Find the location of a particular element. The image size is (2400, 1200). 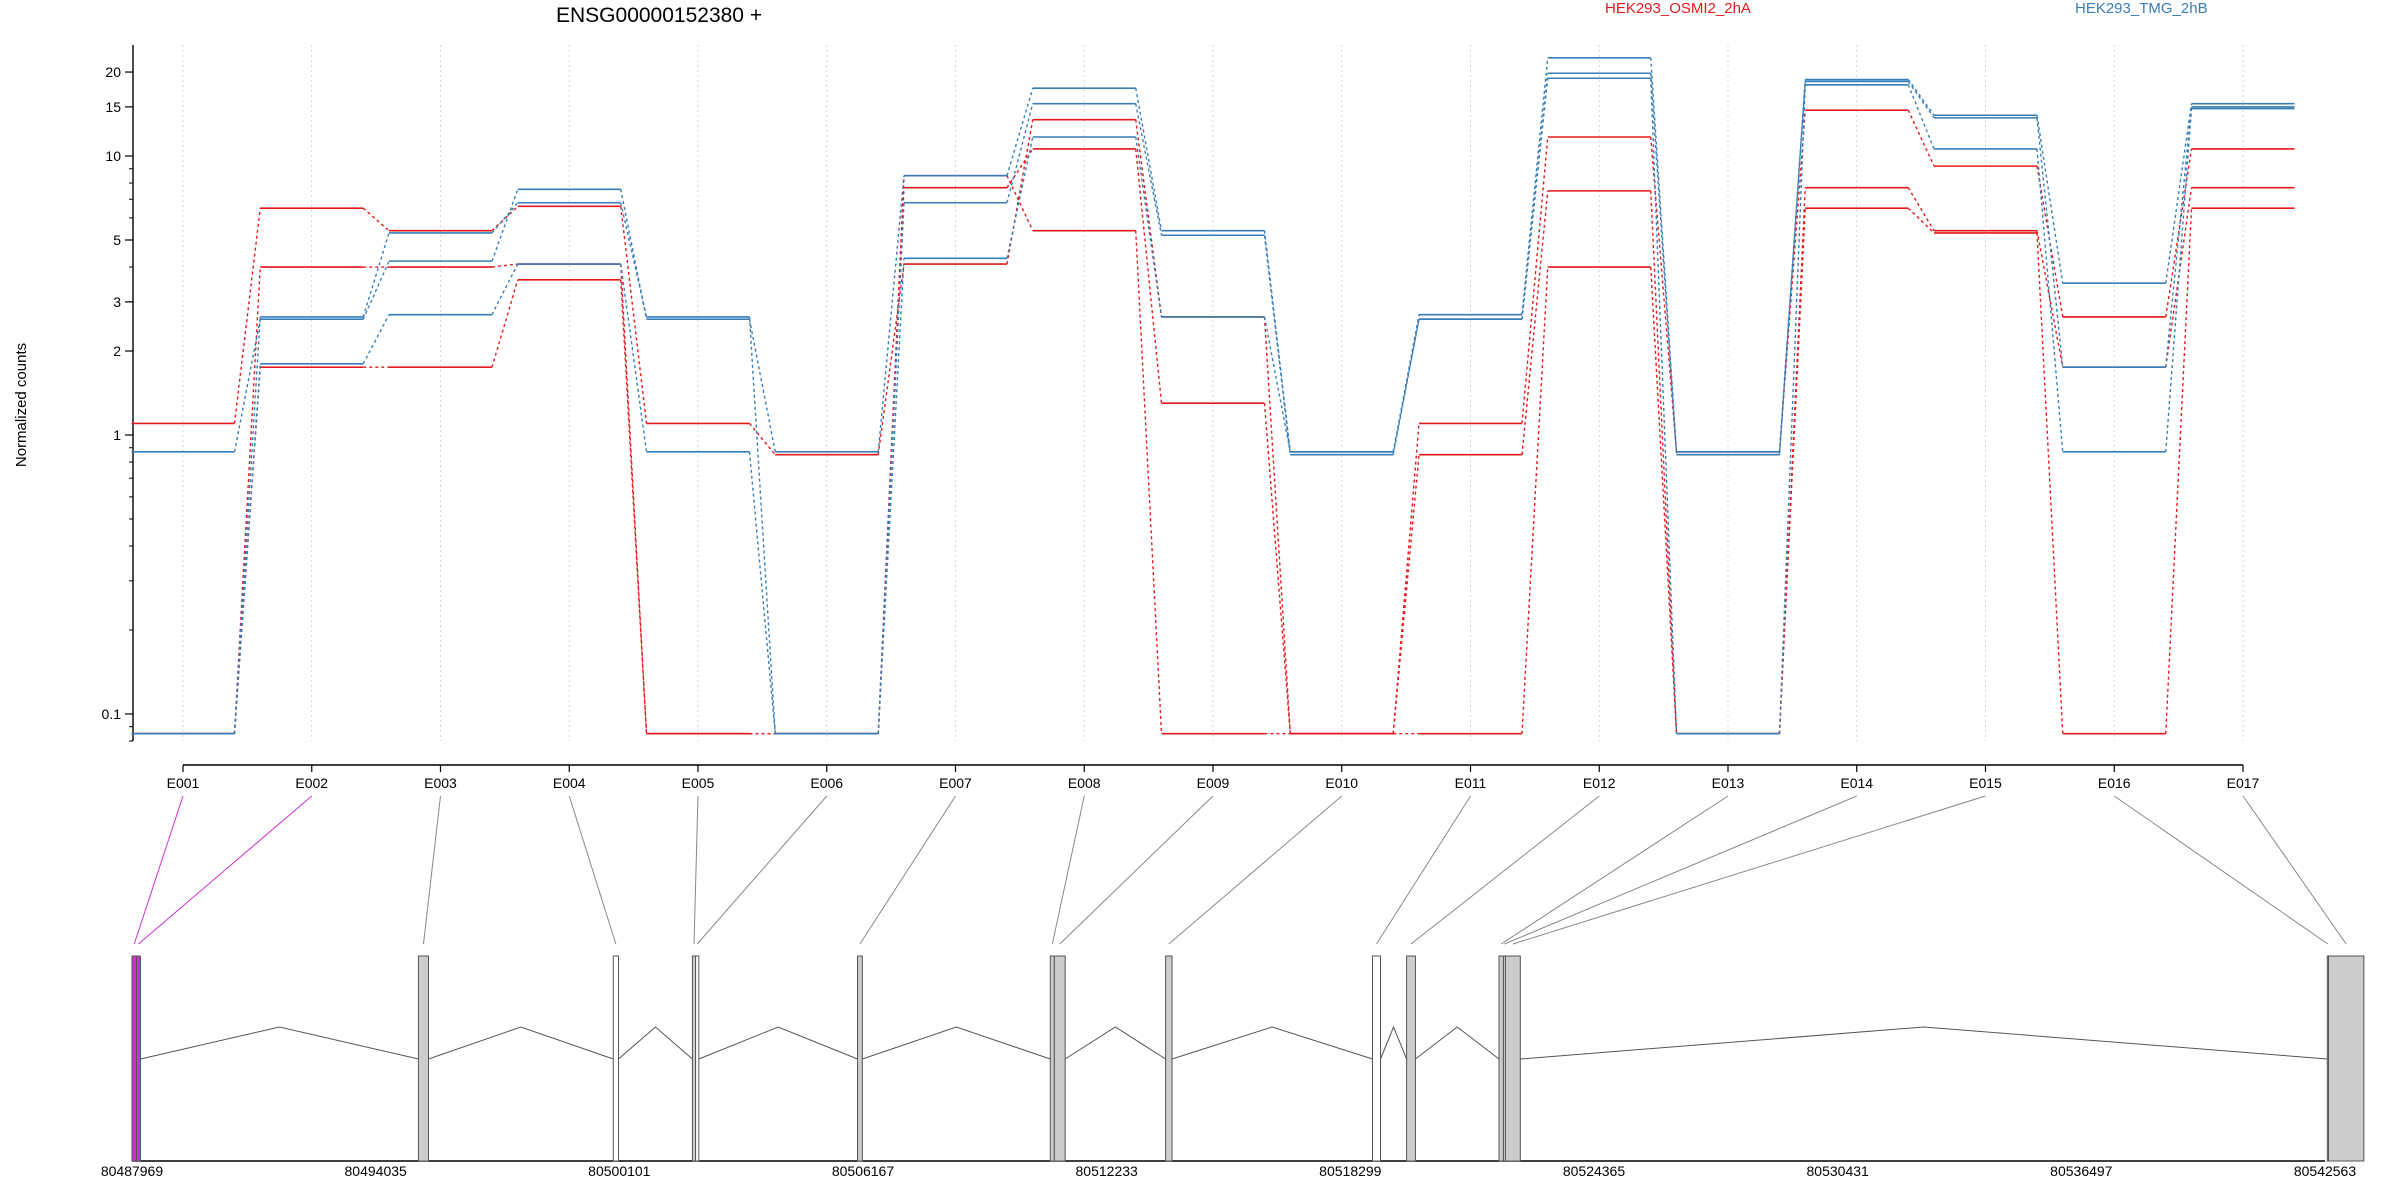

genomic-coordinate-label: 80494035 is located at coordinates (376, 1171).